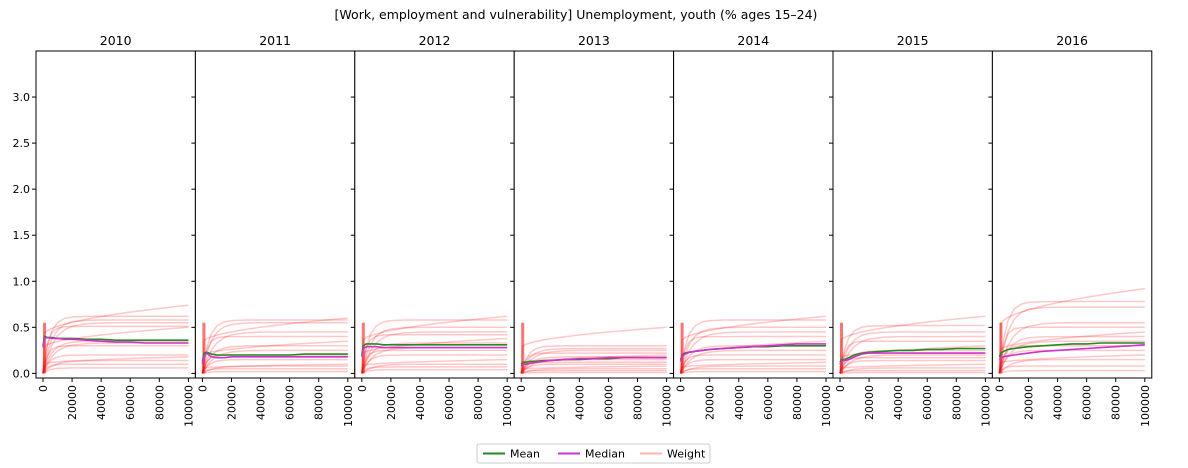 Image resolution: width=1188 pixels, height=468 pixels. Describe the element at coordinates (686, 454) in the screenshot. I see `legend-label: Weight` at that location.